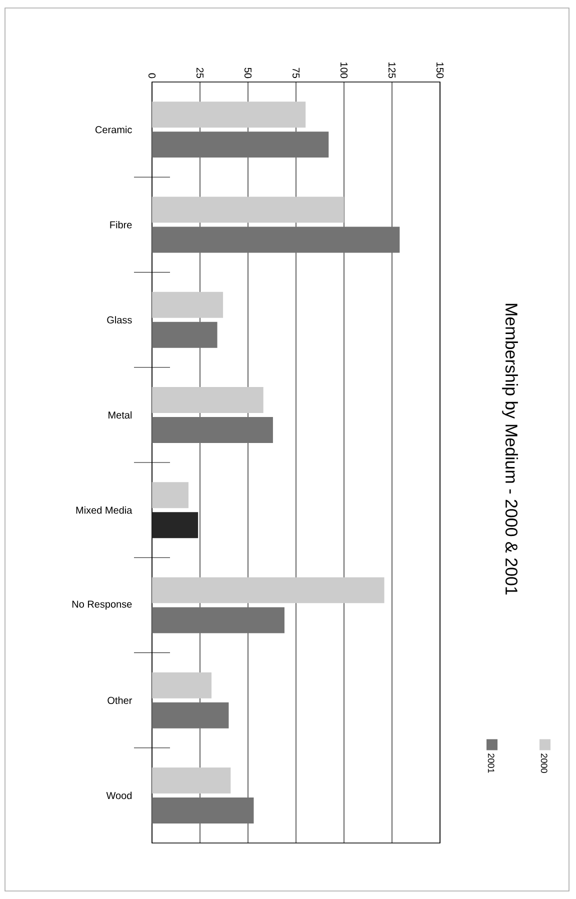  I want to click on y-tick-label: Mixed Media, so click(104, 510).